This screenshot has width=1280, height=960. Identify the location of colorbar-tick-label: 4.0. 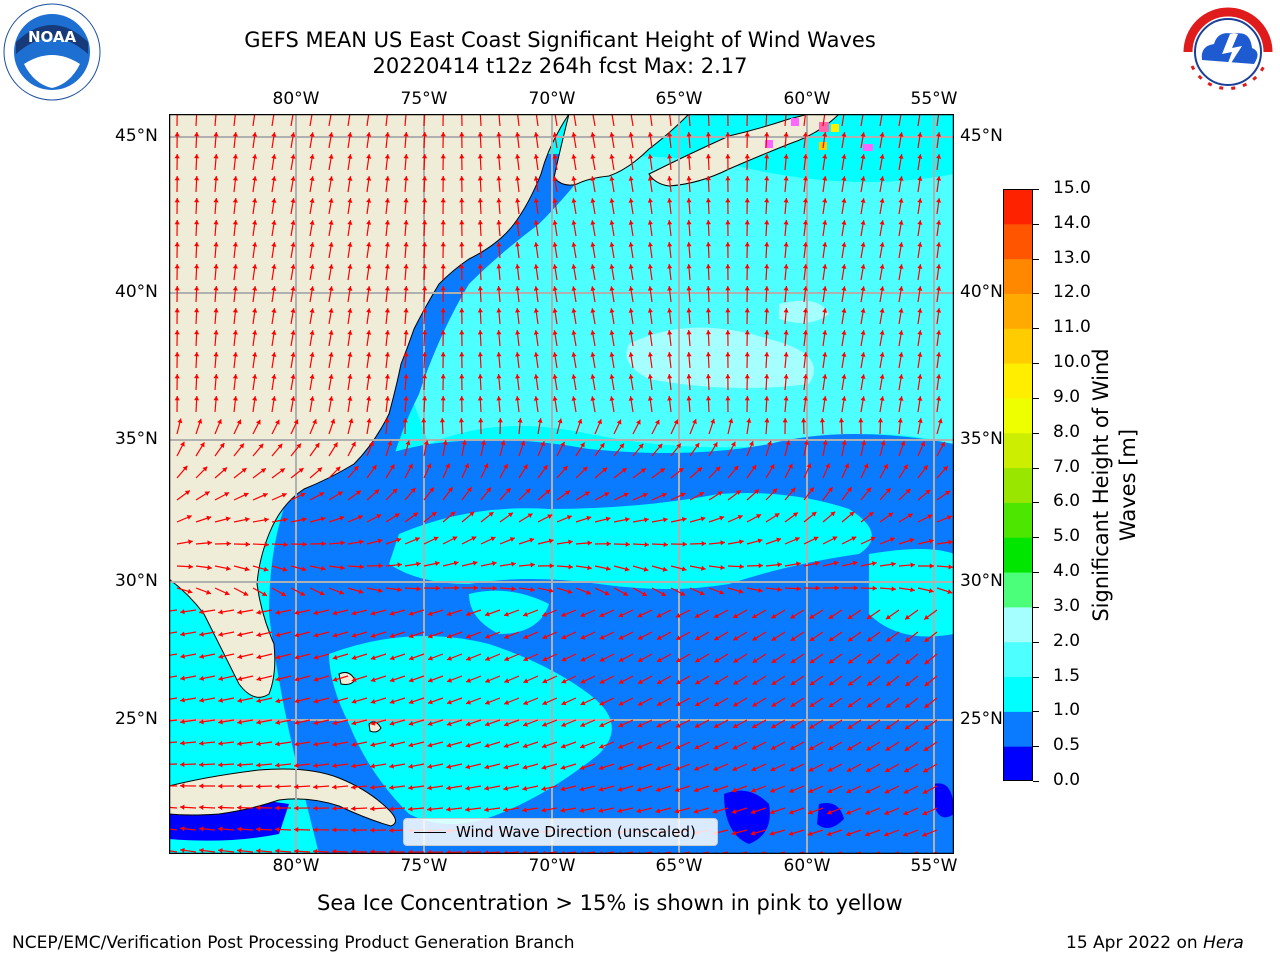
(1067, 571).